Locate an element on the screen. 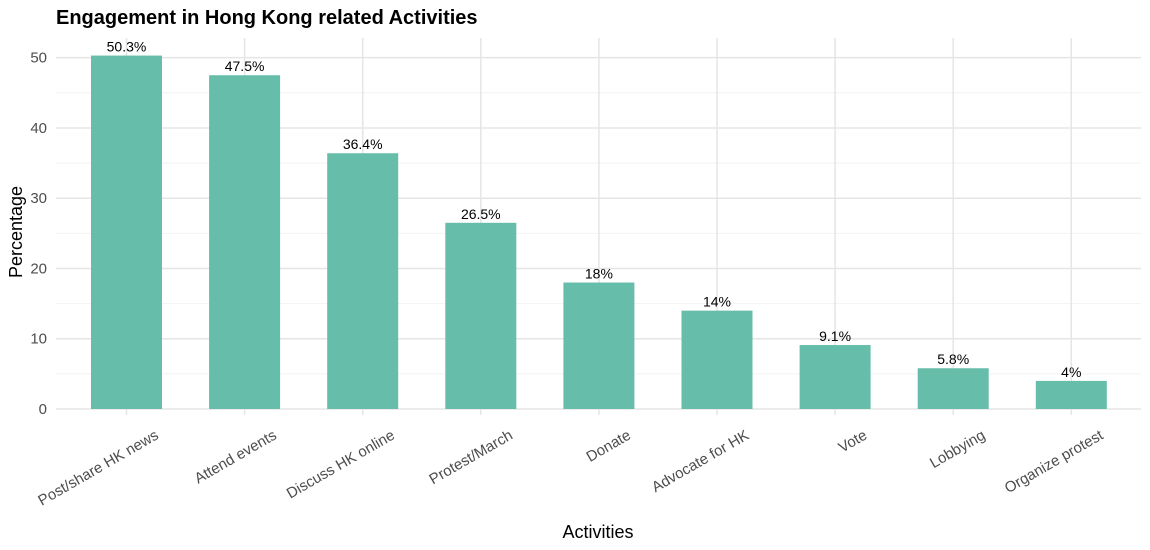 The image size is (1150, 550). data-label: 26.5% is located at coordinates (481, 214).